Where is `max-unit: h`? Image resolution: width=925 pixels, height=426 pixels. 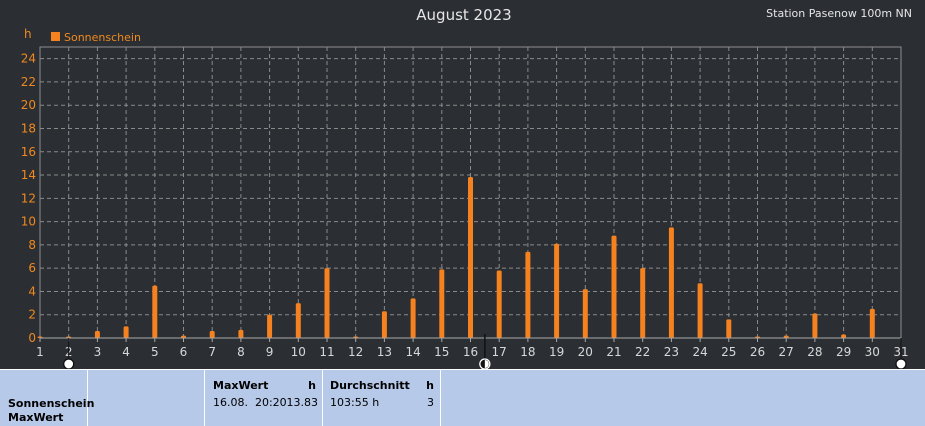
max-unit: h is located at coordinates (312, 385).